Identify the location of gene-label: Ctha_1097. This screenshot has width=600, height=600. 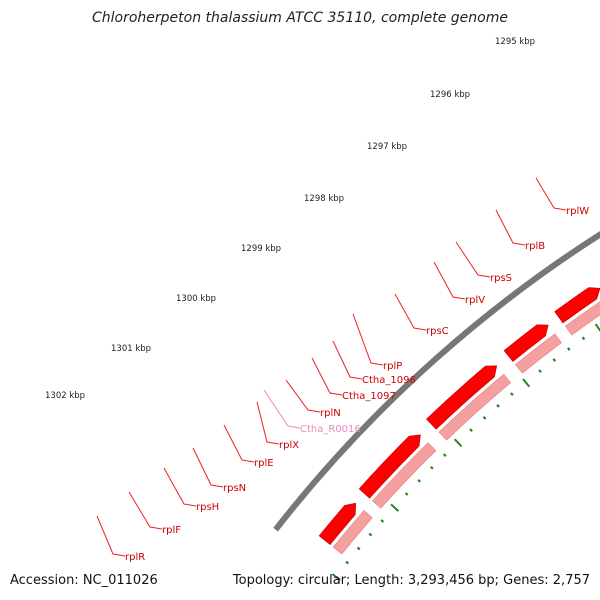
(369, 396).